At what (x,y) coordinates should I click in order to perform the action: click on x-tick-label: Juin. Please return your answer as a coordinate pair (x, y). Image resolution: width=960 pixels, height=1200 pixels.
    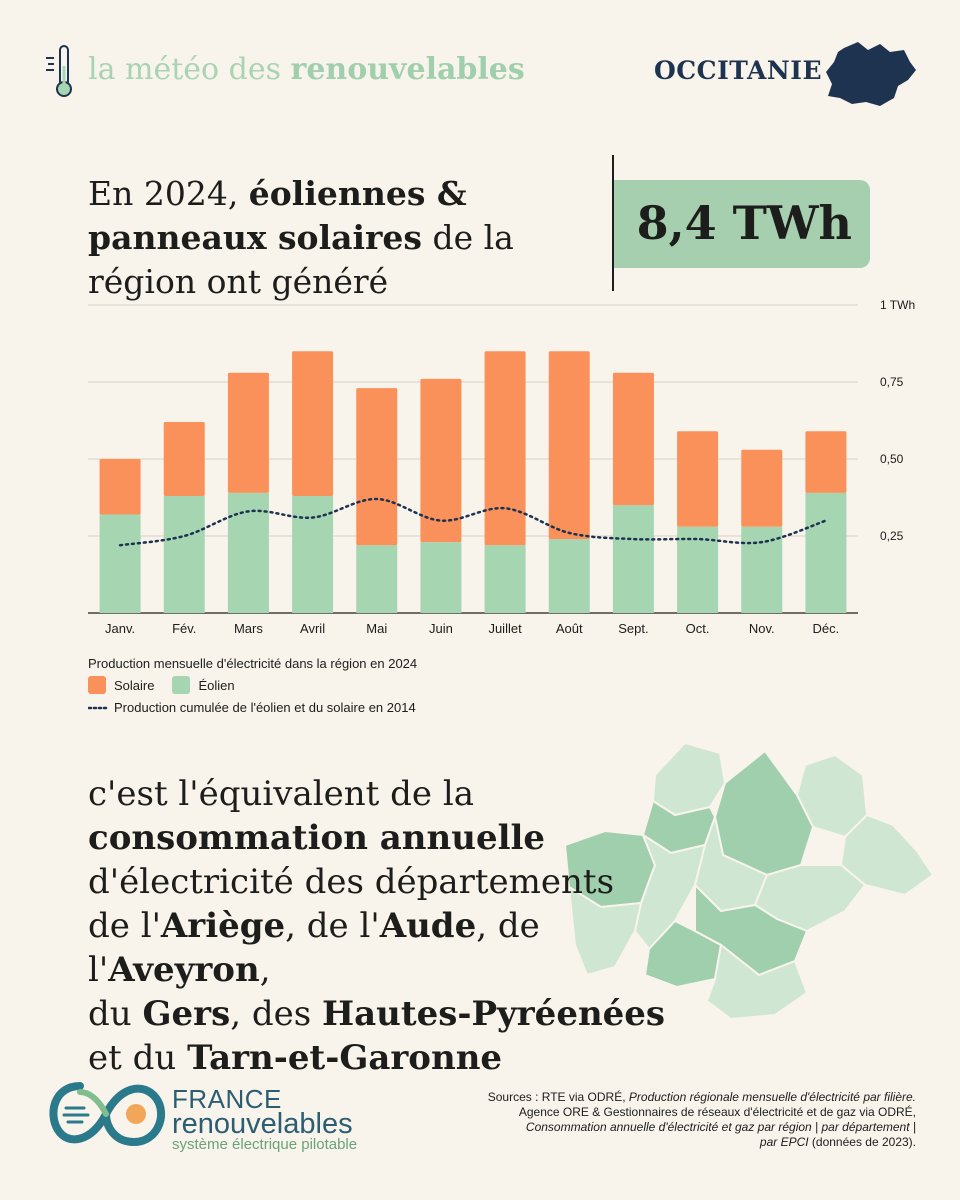
    Looking at the image, I should click on (441, 628).